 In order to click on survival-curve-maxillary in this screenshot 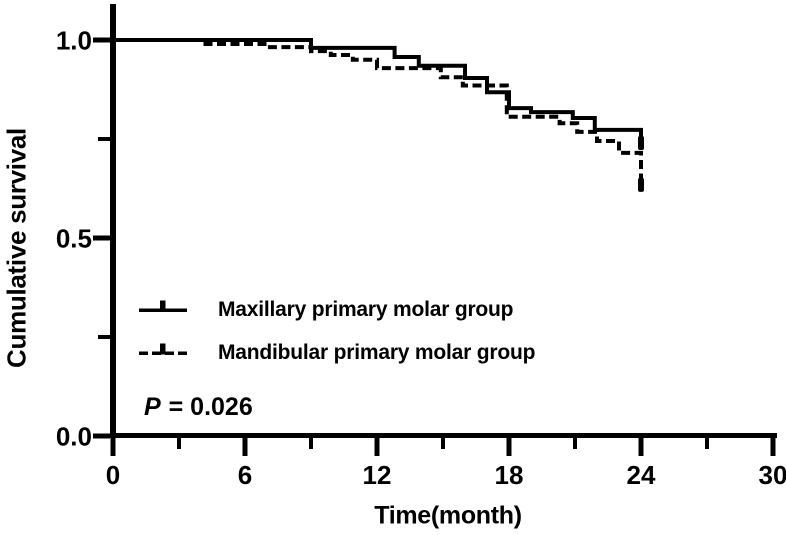, I will do `click(378, 91)`.